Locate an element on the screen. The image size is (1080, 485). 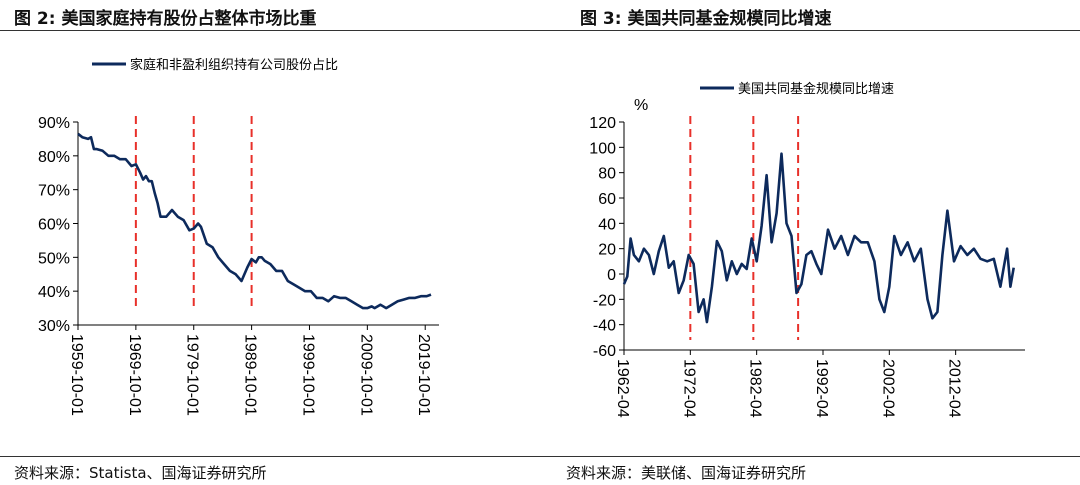
y-tick-label: 100 is located at coordinates (602, 148).